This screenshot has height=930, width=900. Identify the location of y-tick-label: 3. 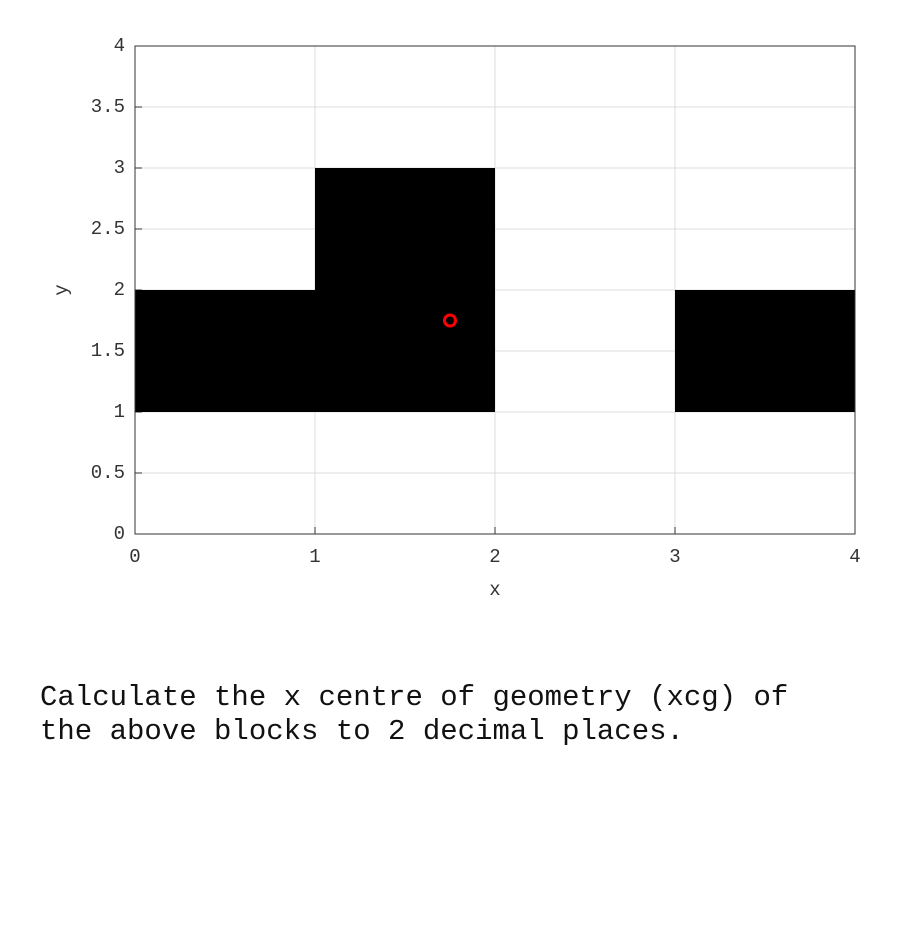
(119, 168).